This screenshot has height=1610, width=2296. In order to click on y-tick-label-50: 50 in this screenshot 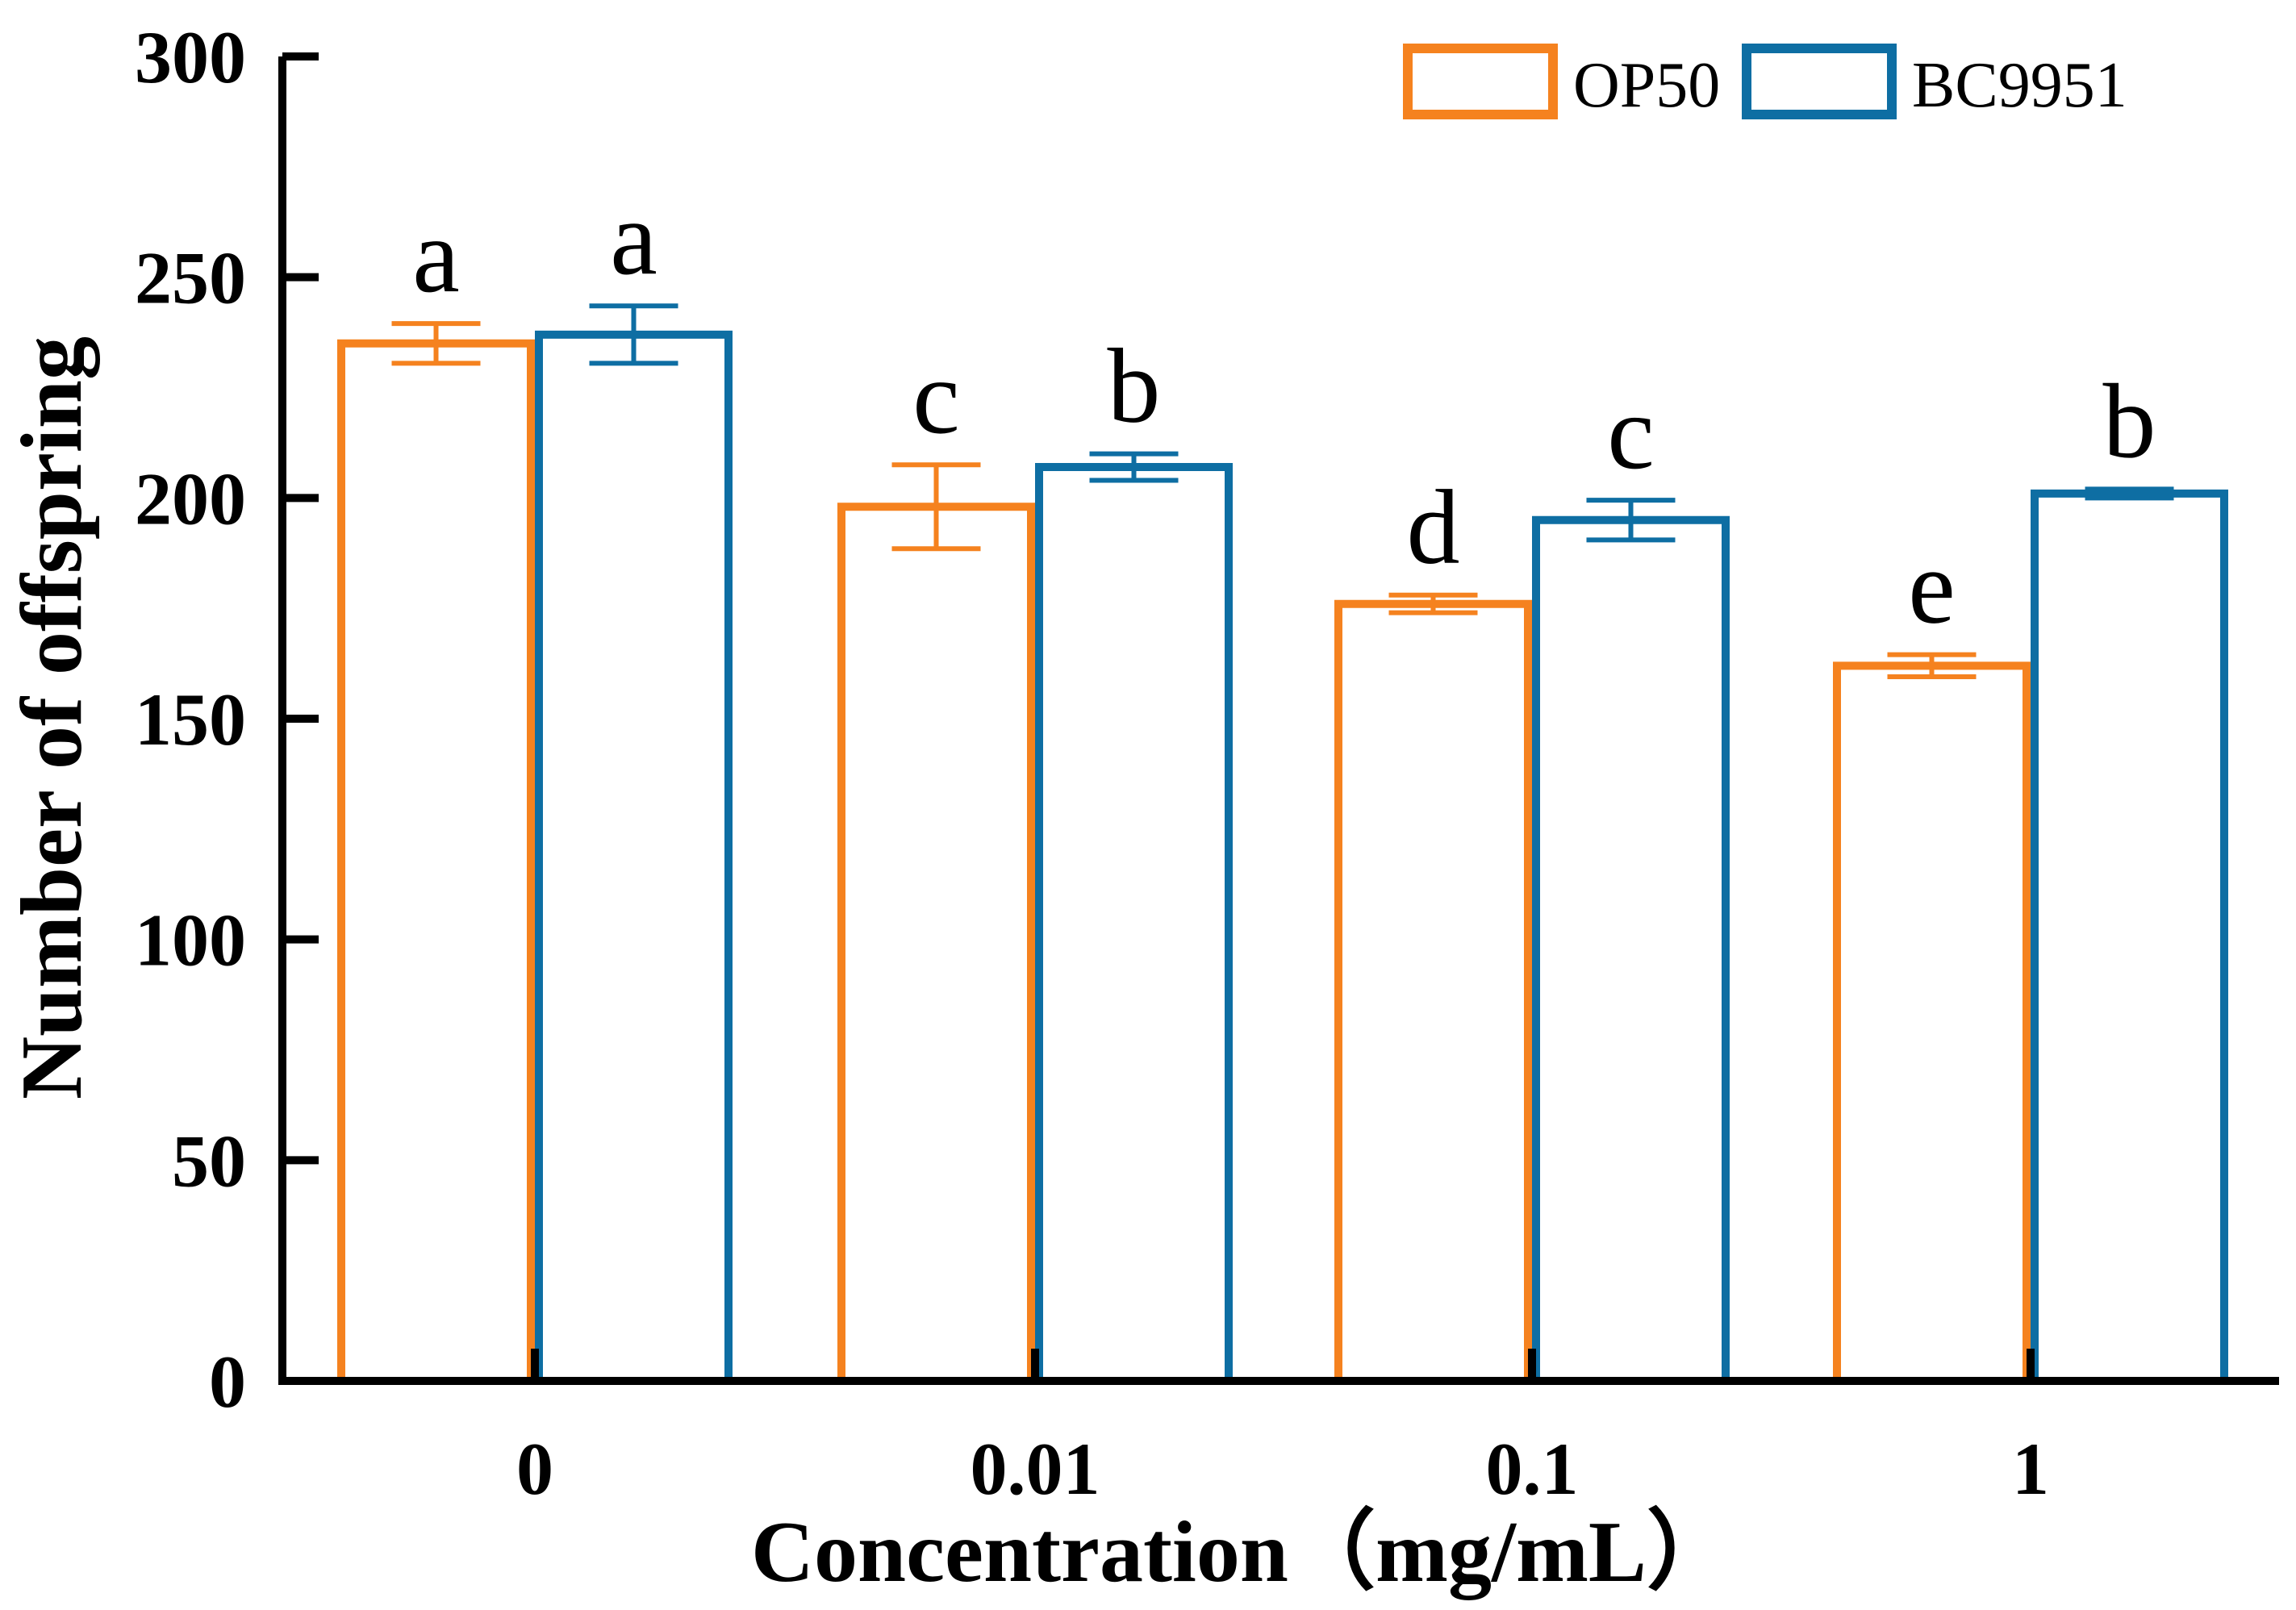, I will do `click(209, 1161)`.